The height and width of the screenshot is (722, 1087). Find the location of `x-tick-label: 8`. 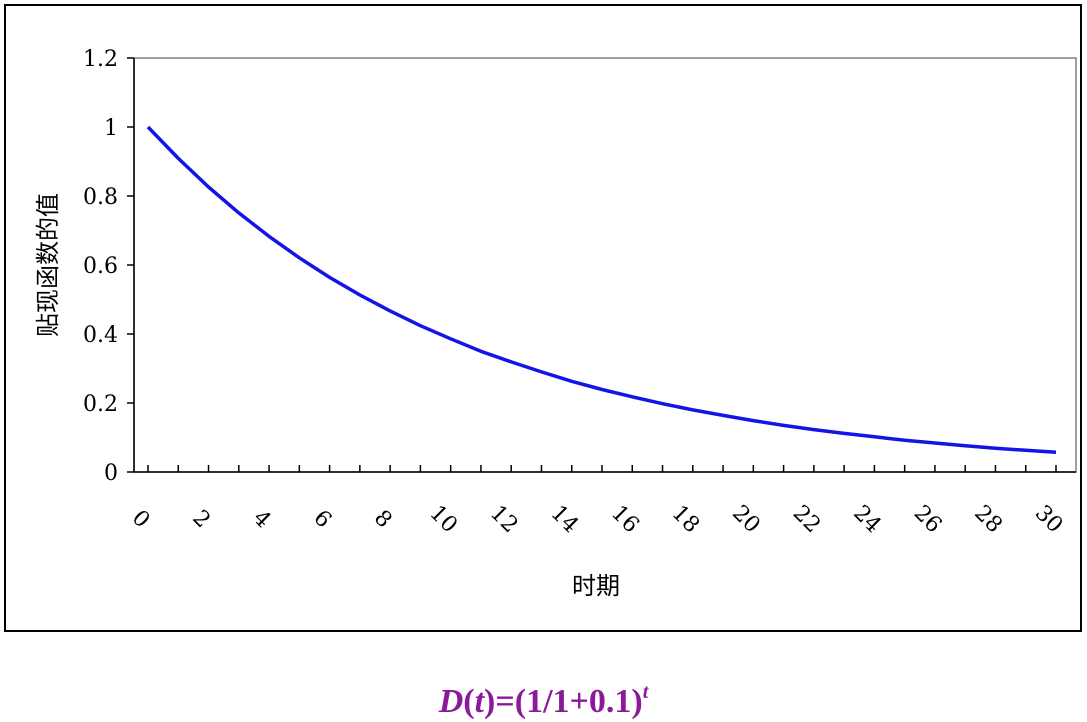

x-tick-label: 8 is located at coordinates (383, 520).